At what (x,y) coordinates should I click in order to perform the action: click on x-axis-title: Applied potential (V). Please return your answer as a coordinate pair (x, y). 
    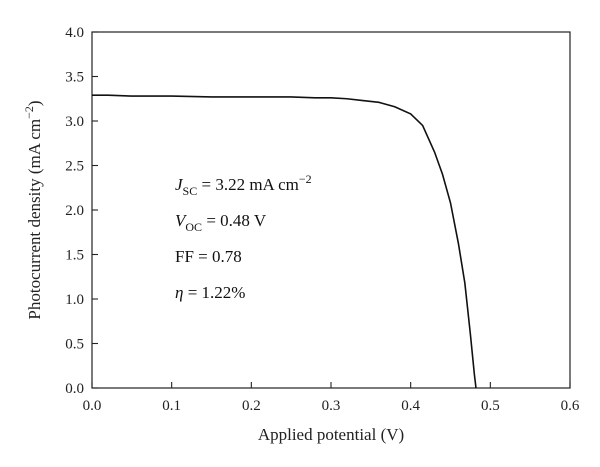
    Looking at the image, I should click on (331, 434).